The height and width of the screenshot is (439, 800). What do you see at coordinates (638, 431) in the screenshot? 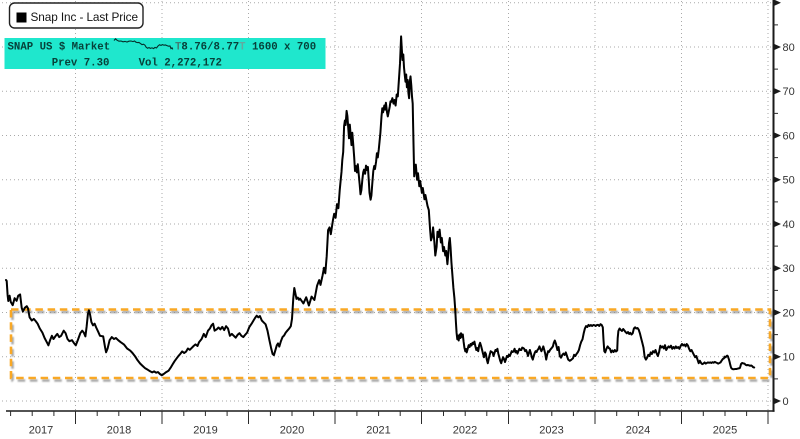
I see `svg-text: 2024` at bounding box center [638, 431].